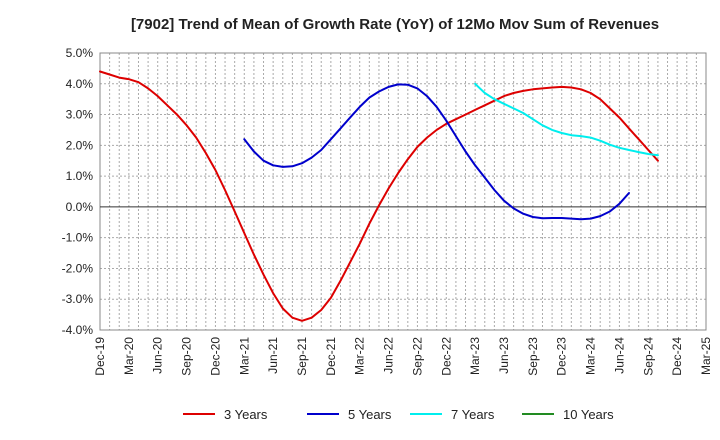 This screenshot has height=440, width=720. What do you see at coordinates (80, 176) in the screenshot?
I see `y-tick-label: 1.0%` at bounding box center [80, 176].